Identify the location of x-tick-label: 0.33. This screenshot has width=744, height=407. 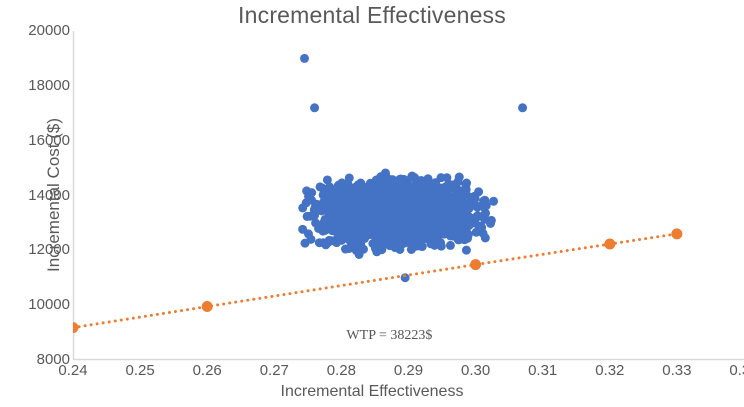
(677, 370).